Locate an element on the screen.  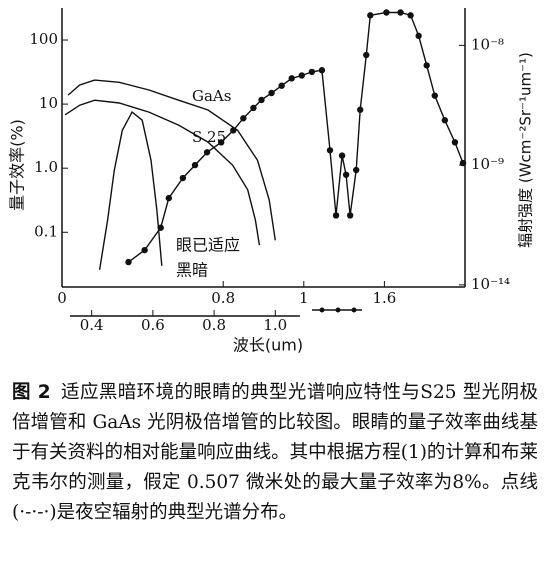
y2-tick-label: 10⁻⁹ is located at coordinates (487, 164).